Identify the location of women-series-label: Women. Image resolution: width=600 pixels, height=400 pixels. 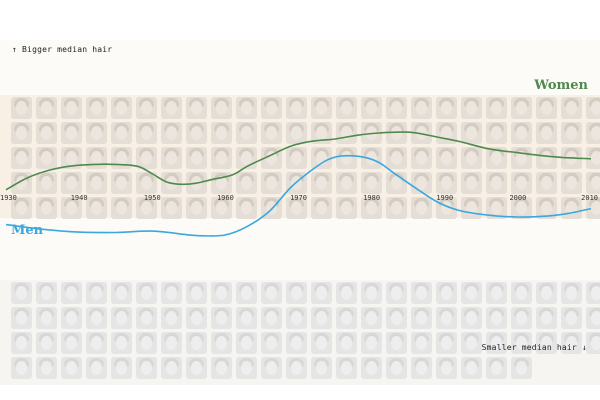
(560, 85).